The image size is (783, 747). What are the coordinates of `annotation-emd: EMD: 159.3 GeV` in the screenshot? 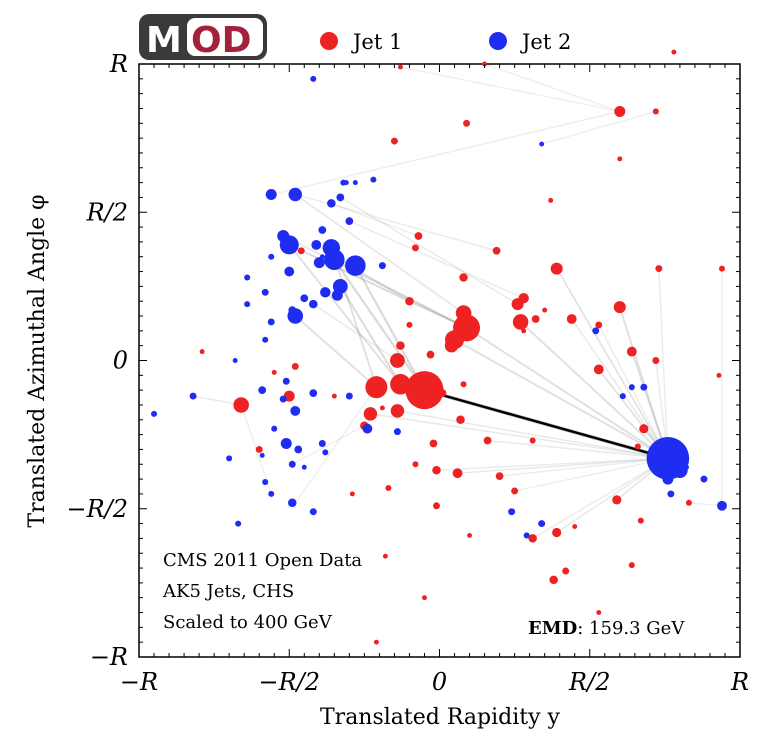 It's located at (606, 628).